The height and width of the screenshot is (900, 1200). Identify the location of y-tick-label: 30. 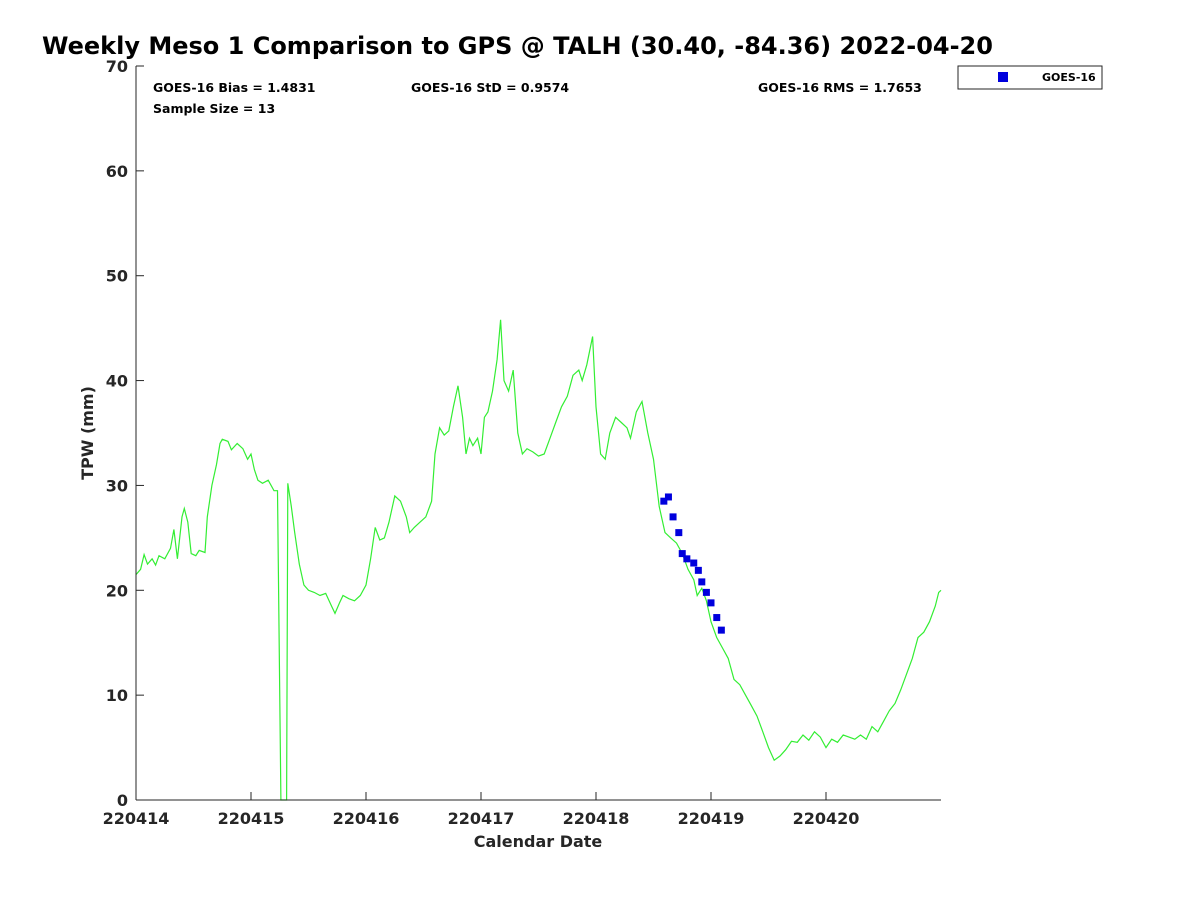
(117, 485).